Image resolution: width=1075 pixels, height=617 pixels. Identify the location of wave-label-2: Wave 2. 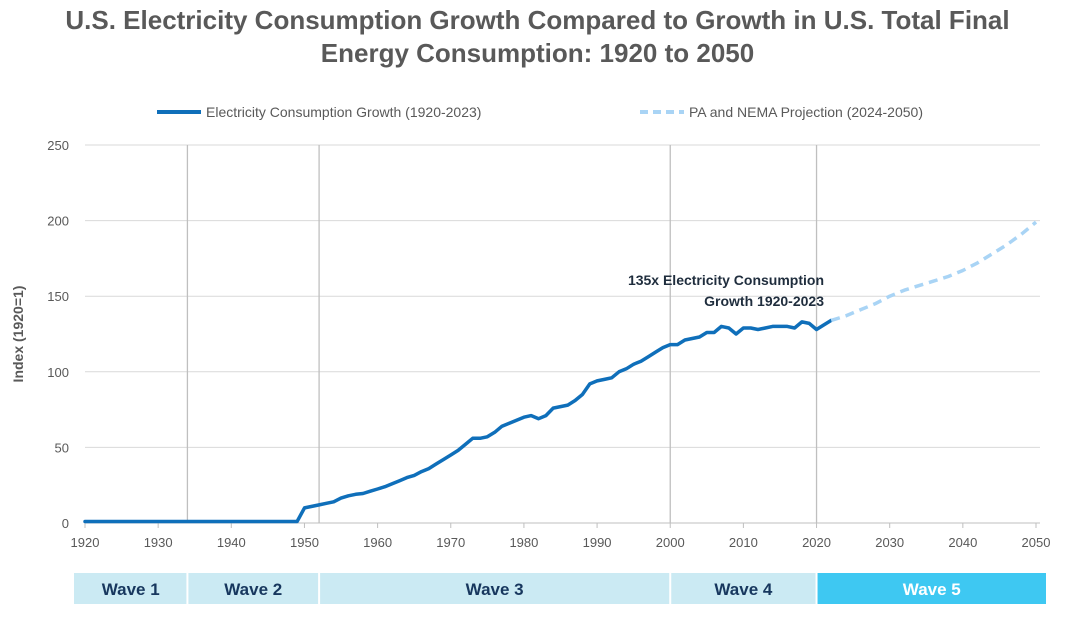
(253, 589).